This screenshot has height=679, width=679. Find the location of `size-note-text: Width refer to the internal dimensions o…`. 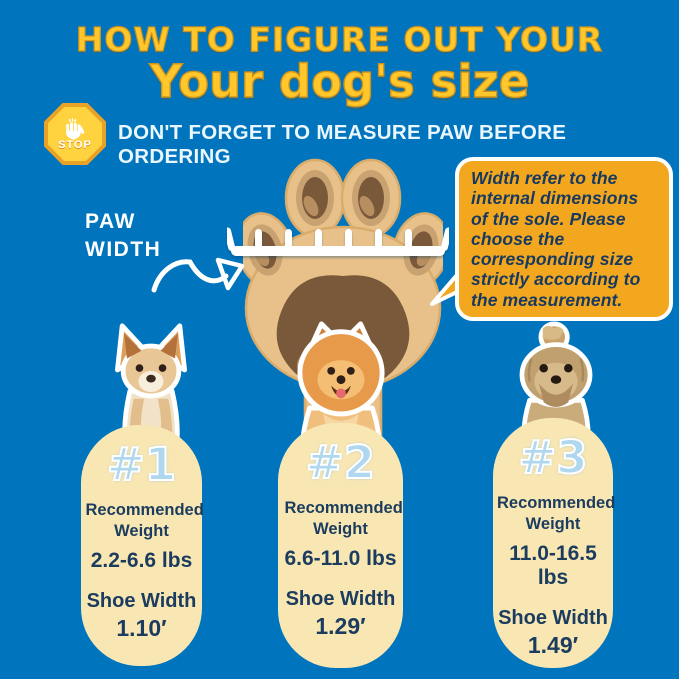

size-note-text: Width refer to the internal dimensions o… is located at coordinates (556, 239).